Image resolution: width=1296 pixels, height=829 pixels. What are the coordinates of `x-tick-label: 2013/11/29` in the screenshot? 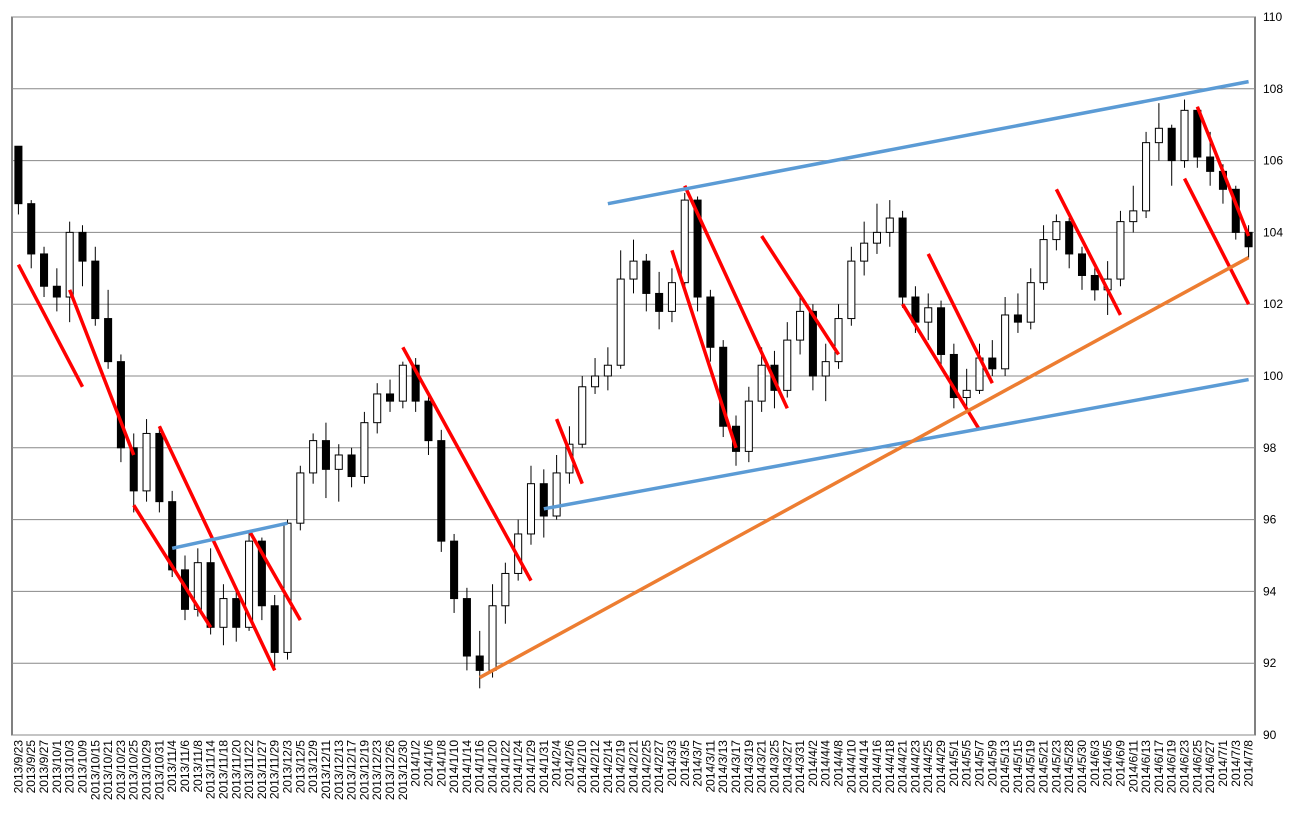 It's located at (275, 769).